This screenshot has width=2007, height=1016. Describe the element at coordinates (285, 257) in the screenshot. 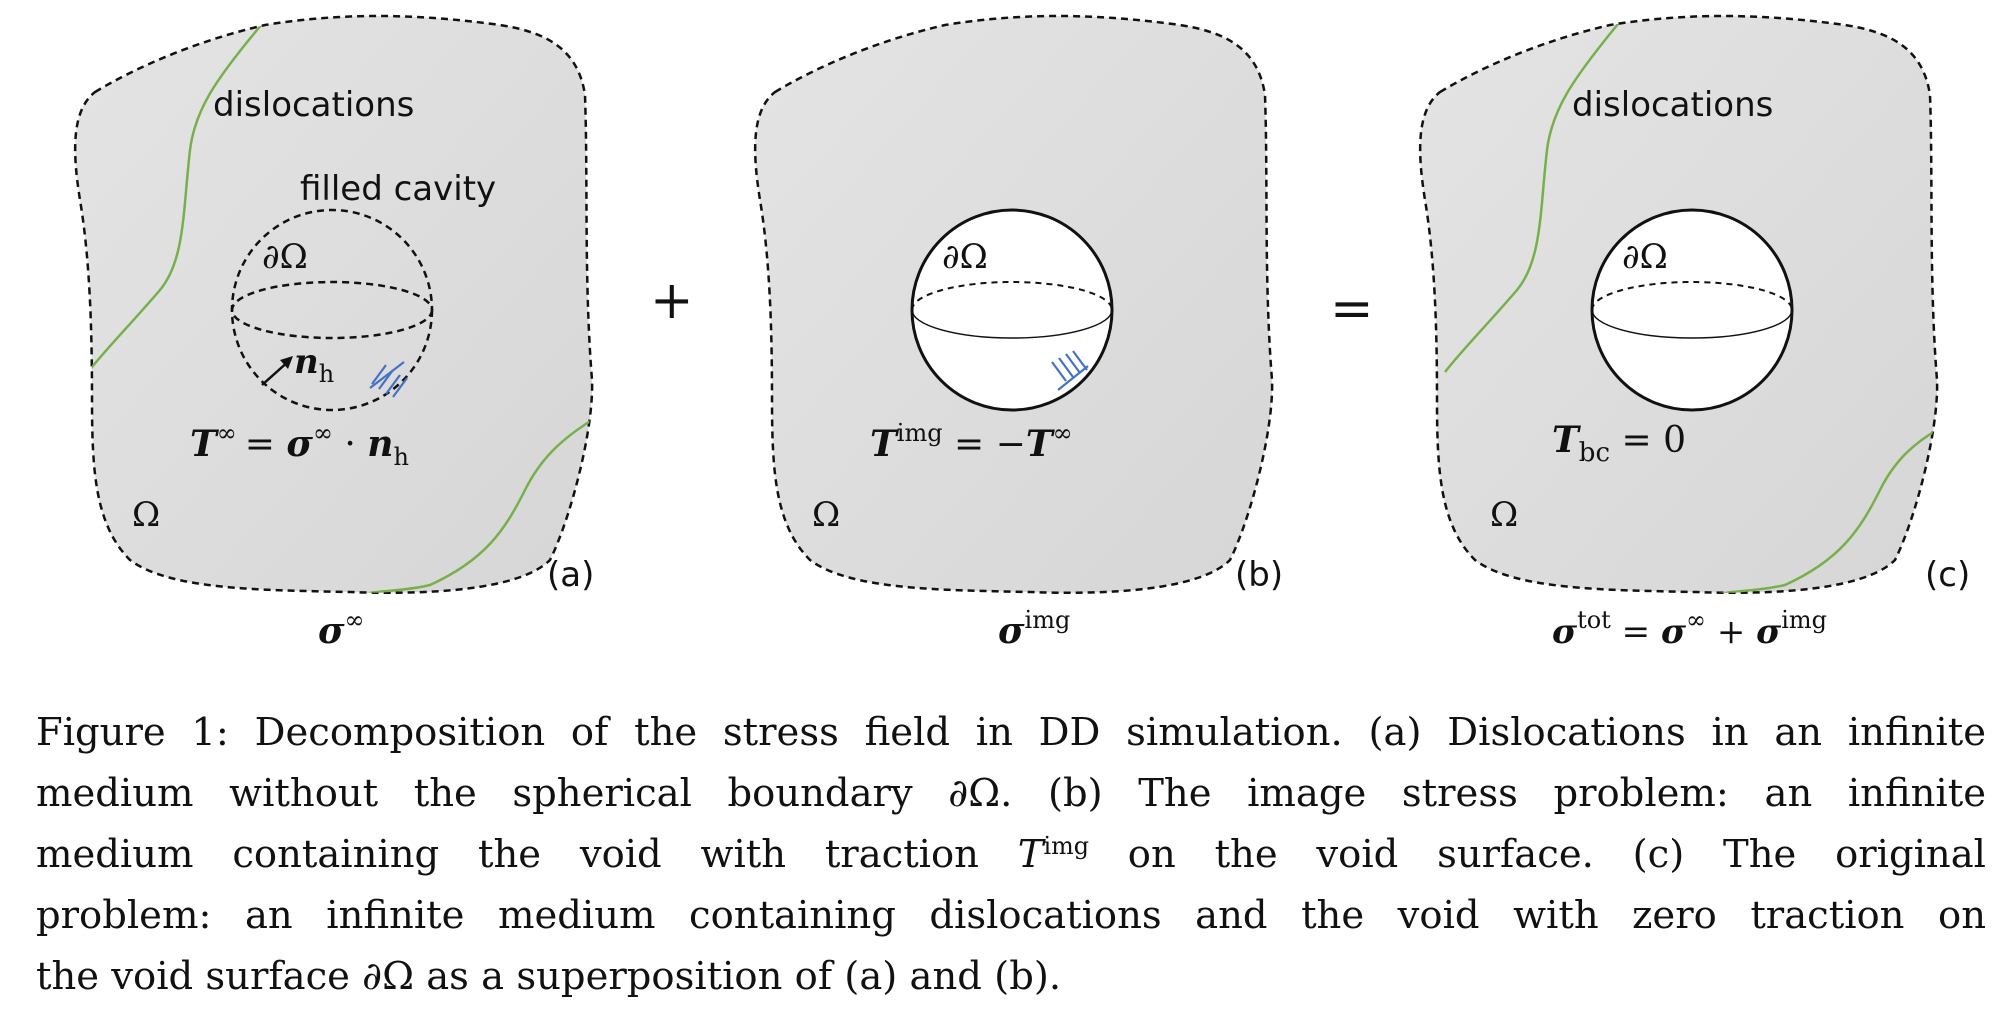

I see `boundary-label-a: ∂Ω` at that location.